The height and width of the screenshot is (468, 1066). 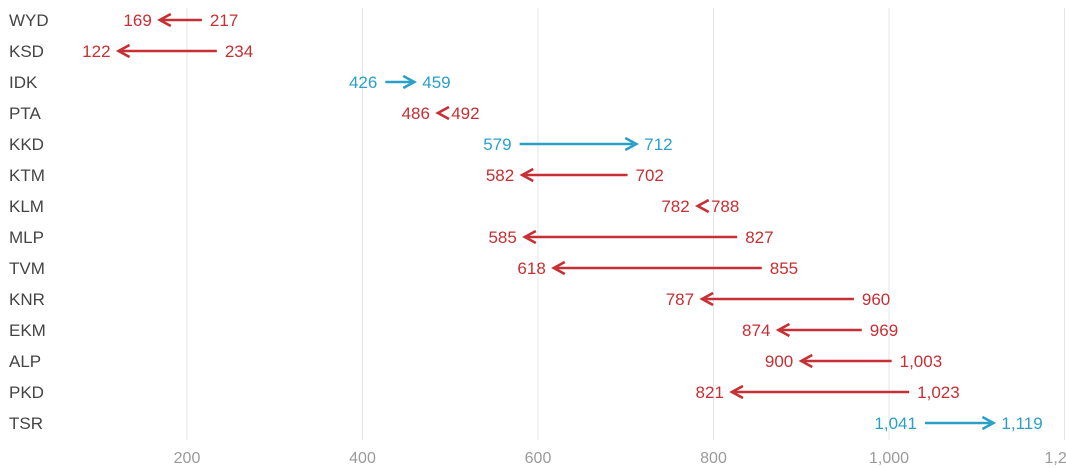 What do you see at coordinates (502, 237) in the screenshot?
I see `to-value-label-mlp: 585` at bounding box center [502, 237].